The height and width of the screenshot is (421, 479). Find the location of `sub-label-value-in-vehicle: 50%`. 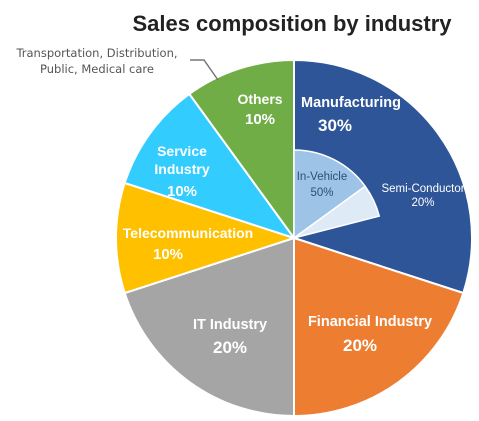

sub-label-value-in-vehicle: 50% is located at coordinates (321, 193).